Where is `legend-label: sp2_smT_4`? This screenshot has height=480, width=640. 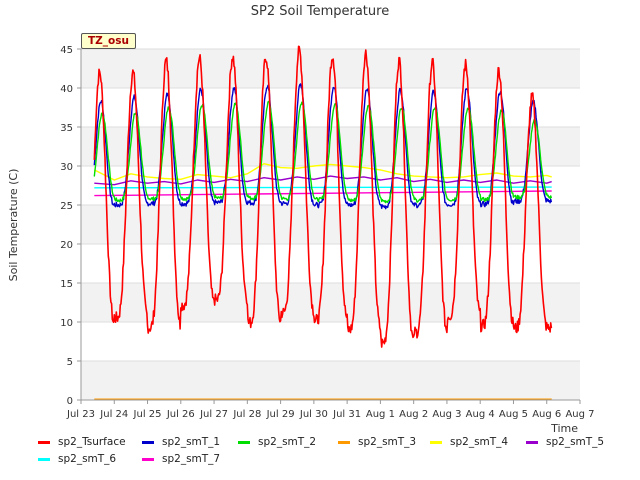
legend-label: sp2_smT_4 is located at coordinates (479, 442).